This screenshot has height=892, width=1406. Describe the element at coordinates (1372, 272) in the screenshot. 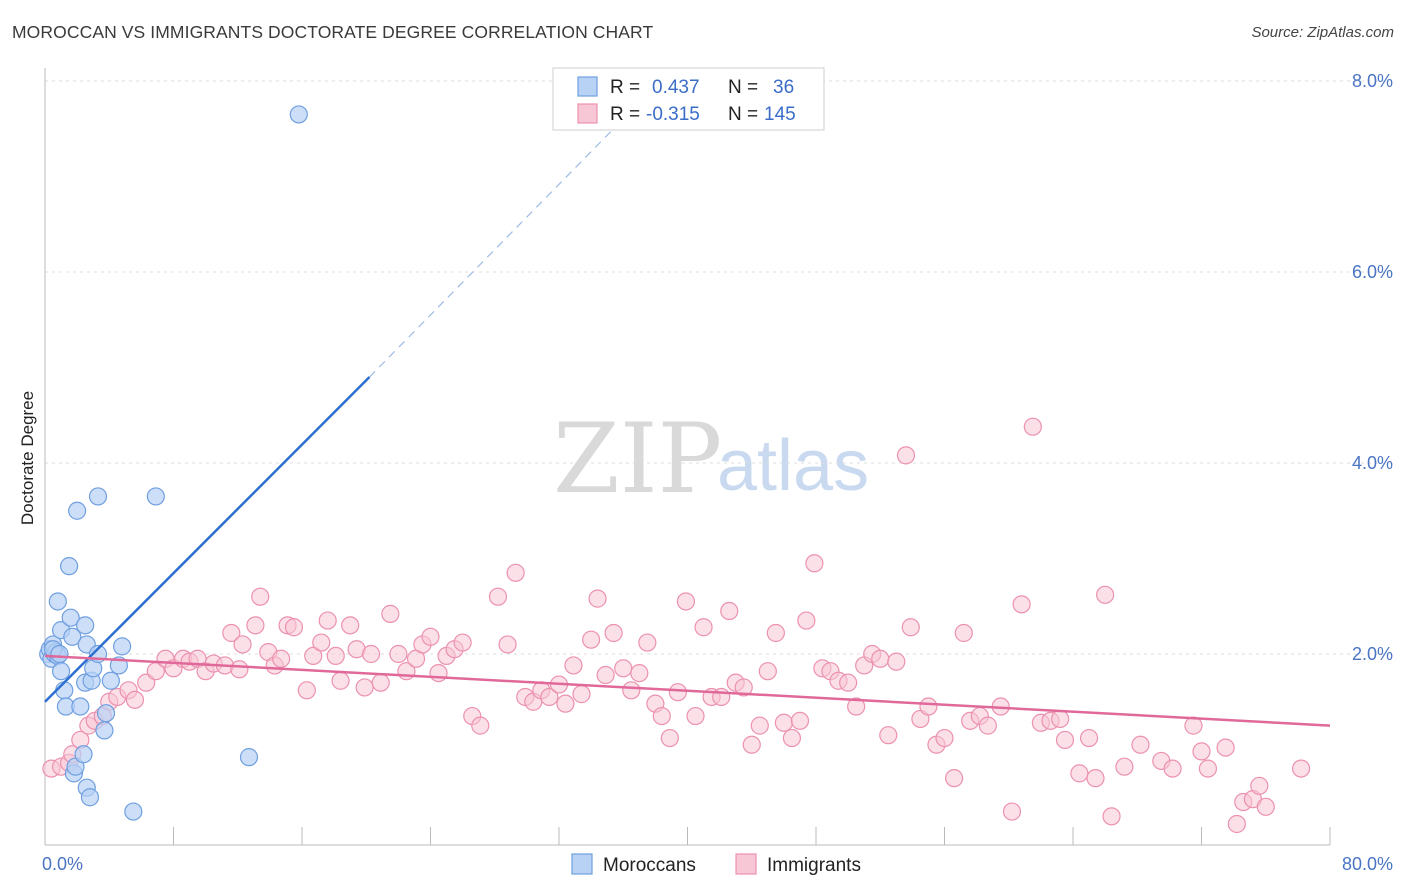

I see `y-tick-label-2: 6.0%` at that location.